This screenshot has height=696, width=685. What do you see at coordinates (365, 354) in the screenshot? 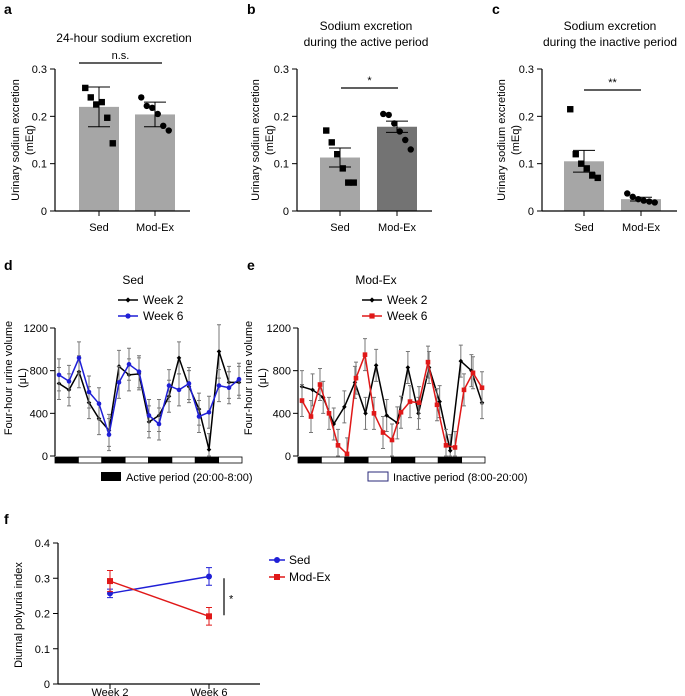
I see `chart-e-point-Week 6-7` at bounding box center [365, 354].